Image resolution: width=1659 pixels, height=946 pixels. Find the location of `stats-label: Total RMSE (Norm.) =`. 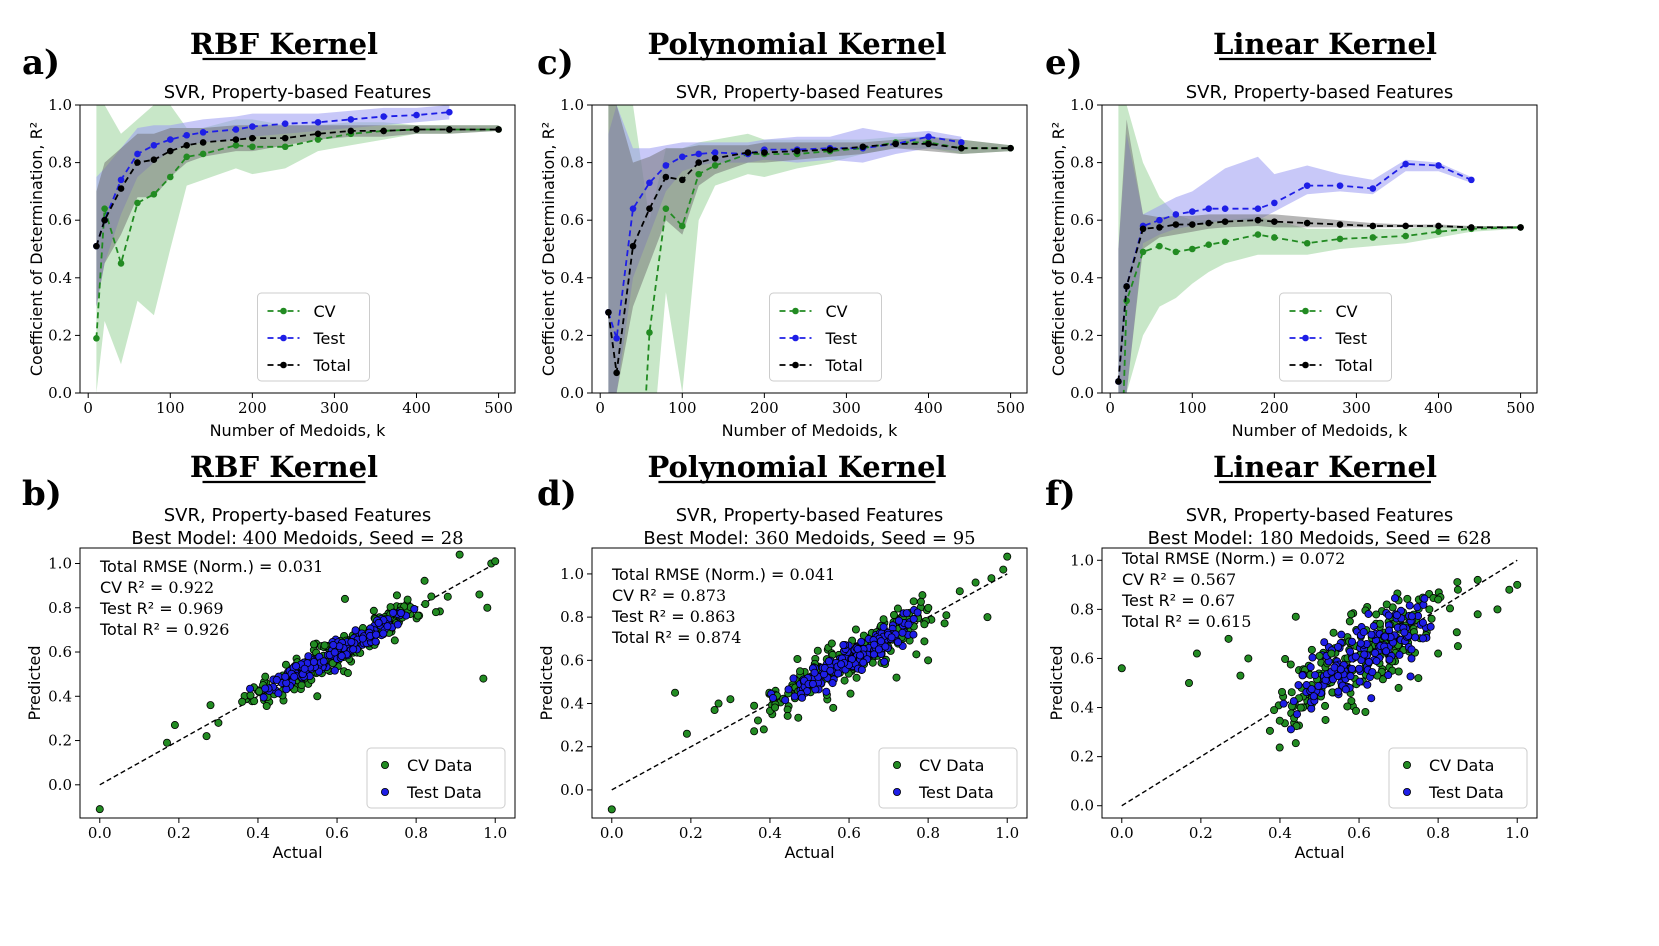

stats-label: Total RMSE (Norm.) = is located at coordinates (188, 566).